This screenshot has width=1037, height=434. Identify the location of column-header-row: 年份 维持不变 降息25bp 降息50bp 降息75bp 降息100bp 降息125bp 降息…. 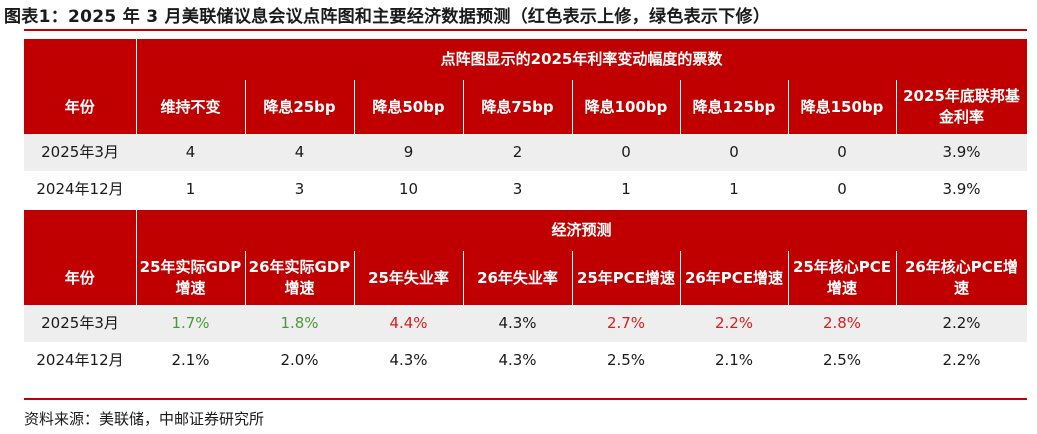
(526, 107).